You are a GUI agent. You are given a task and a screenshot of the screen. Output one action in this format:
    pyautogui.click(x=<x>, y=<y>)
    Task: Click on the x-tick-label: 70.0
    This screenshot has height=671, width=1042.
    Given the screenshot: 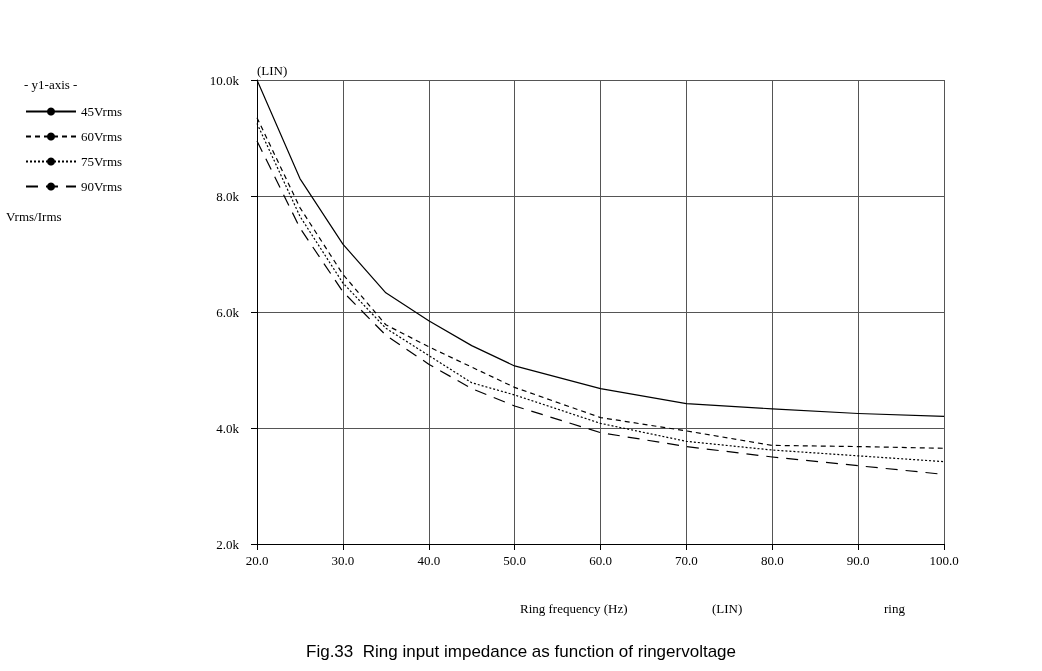 What is the action you would take?
    pyautogui.click(x=686, y=560)
    